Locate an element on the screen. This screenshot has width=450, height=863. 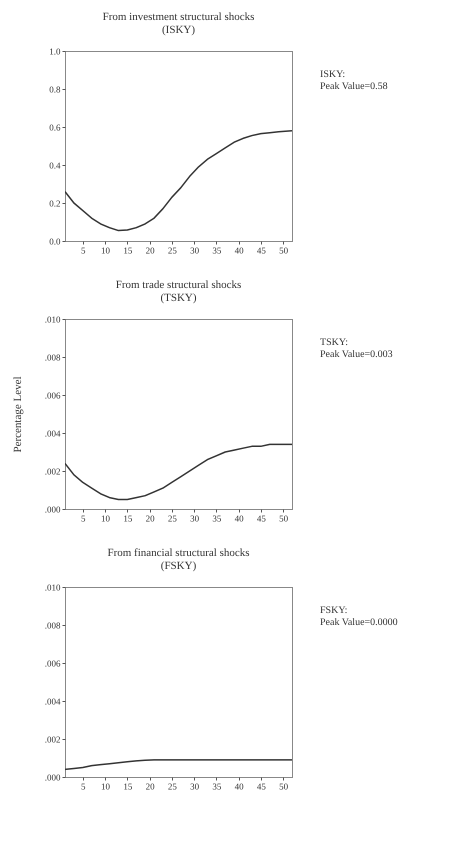
y-tick-label: 0.8 is located at coordinates (55, 89).